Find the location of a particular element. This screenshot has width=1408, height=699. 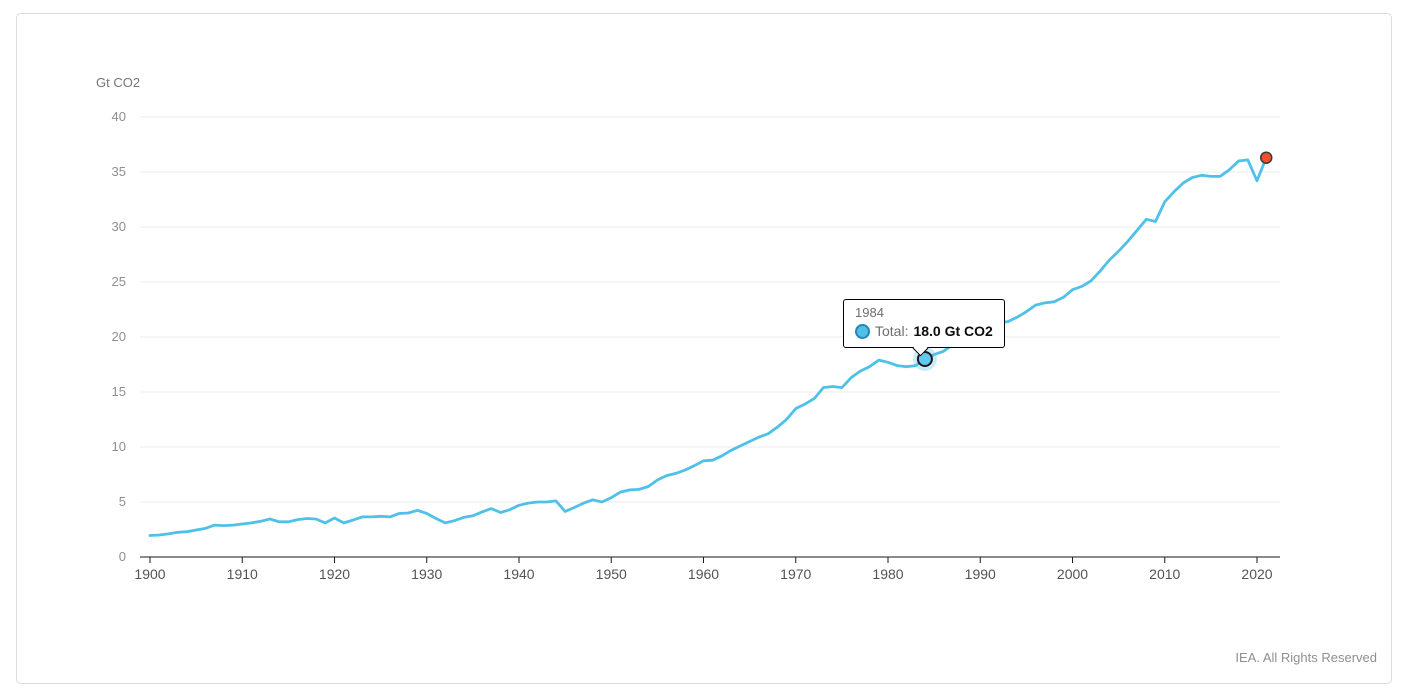

x-tick-label-1970: 1970 is located at coordinates (795, 574).